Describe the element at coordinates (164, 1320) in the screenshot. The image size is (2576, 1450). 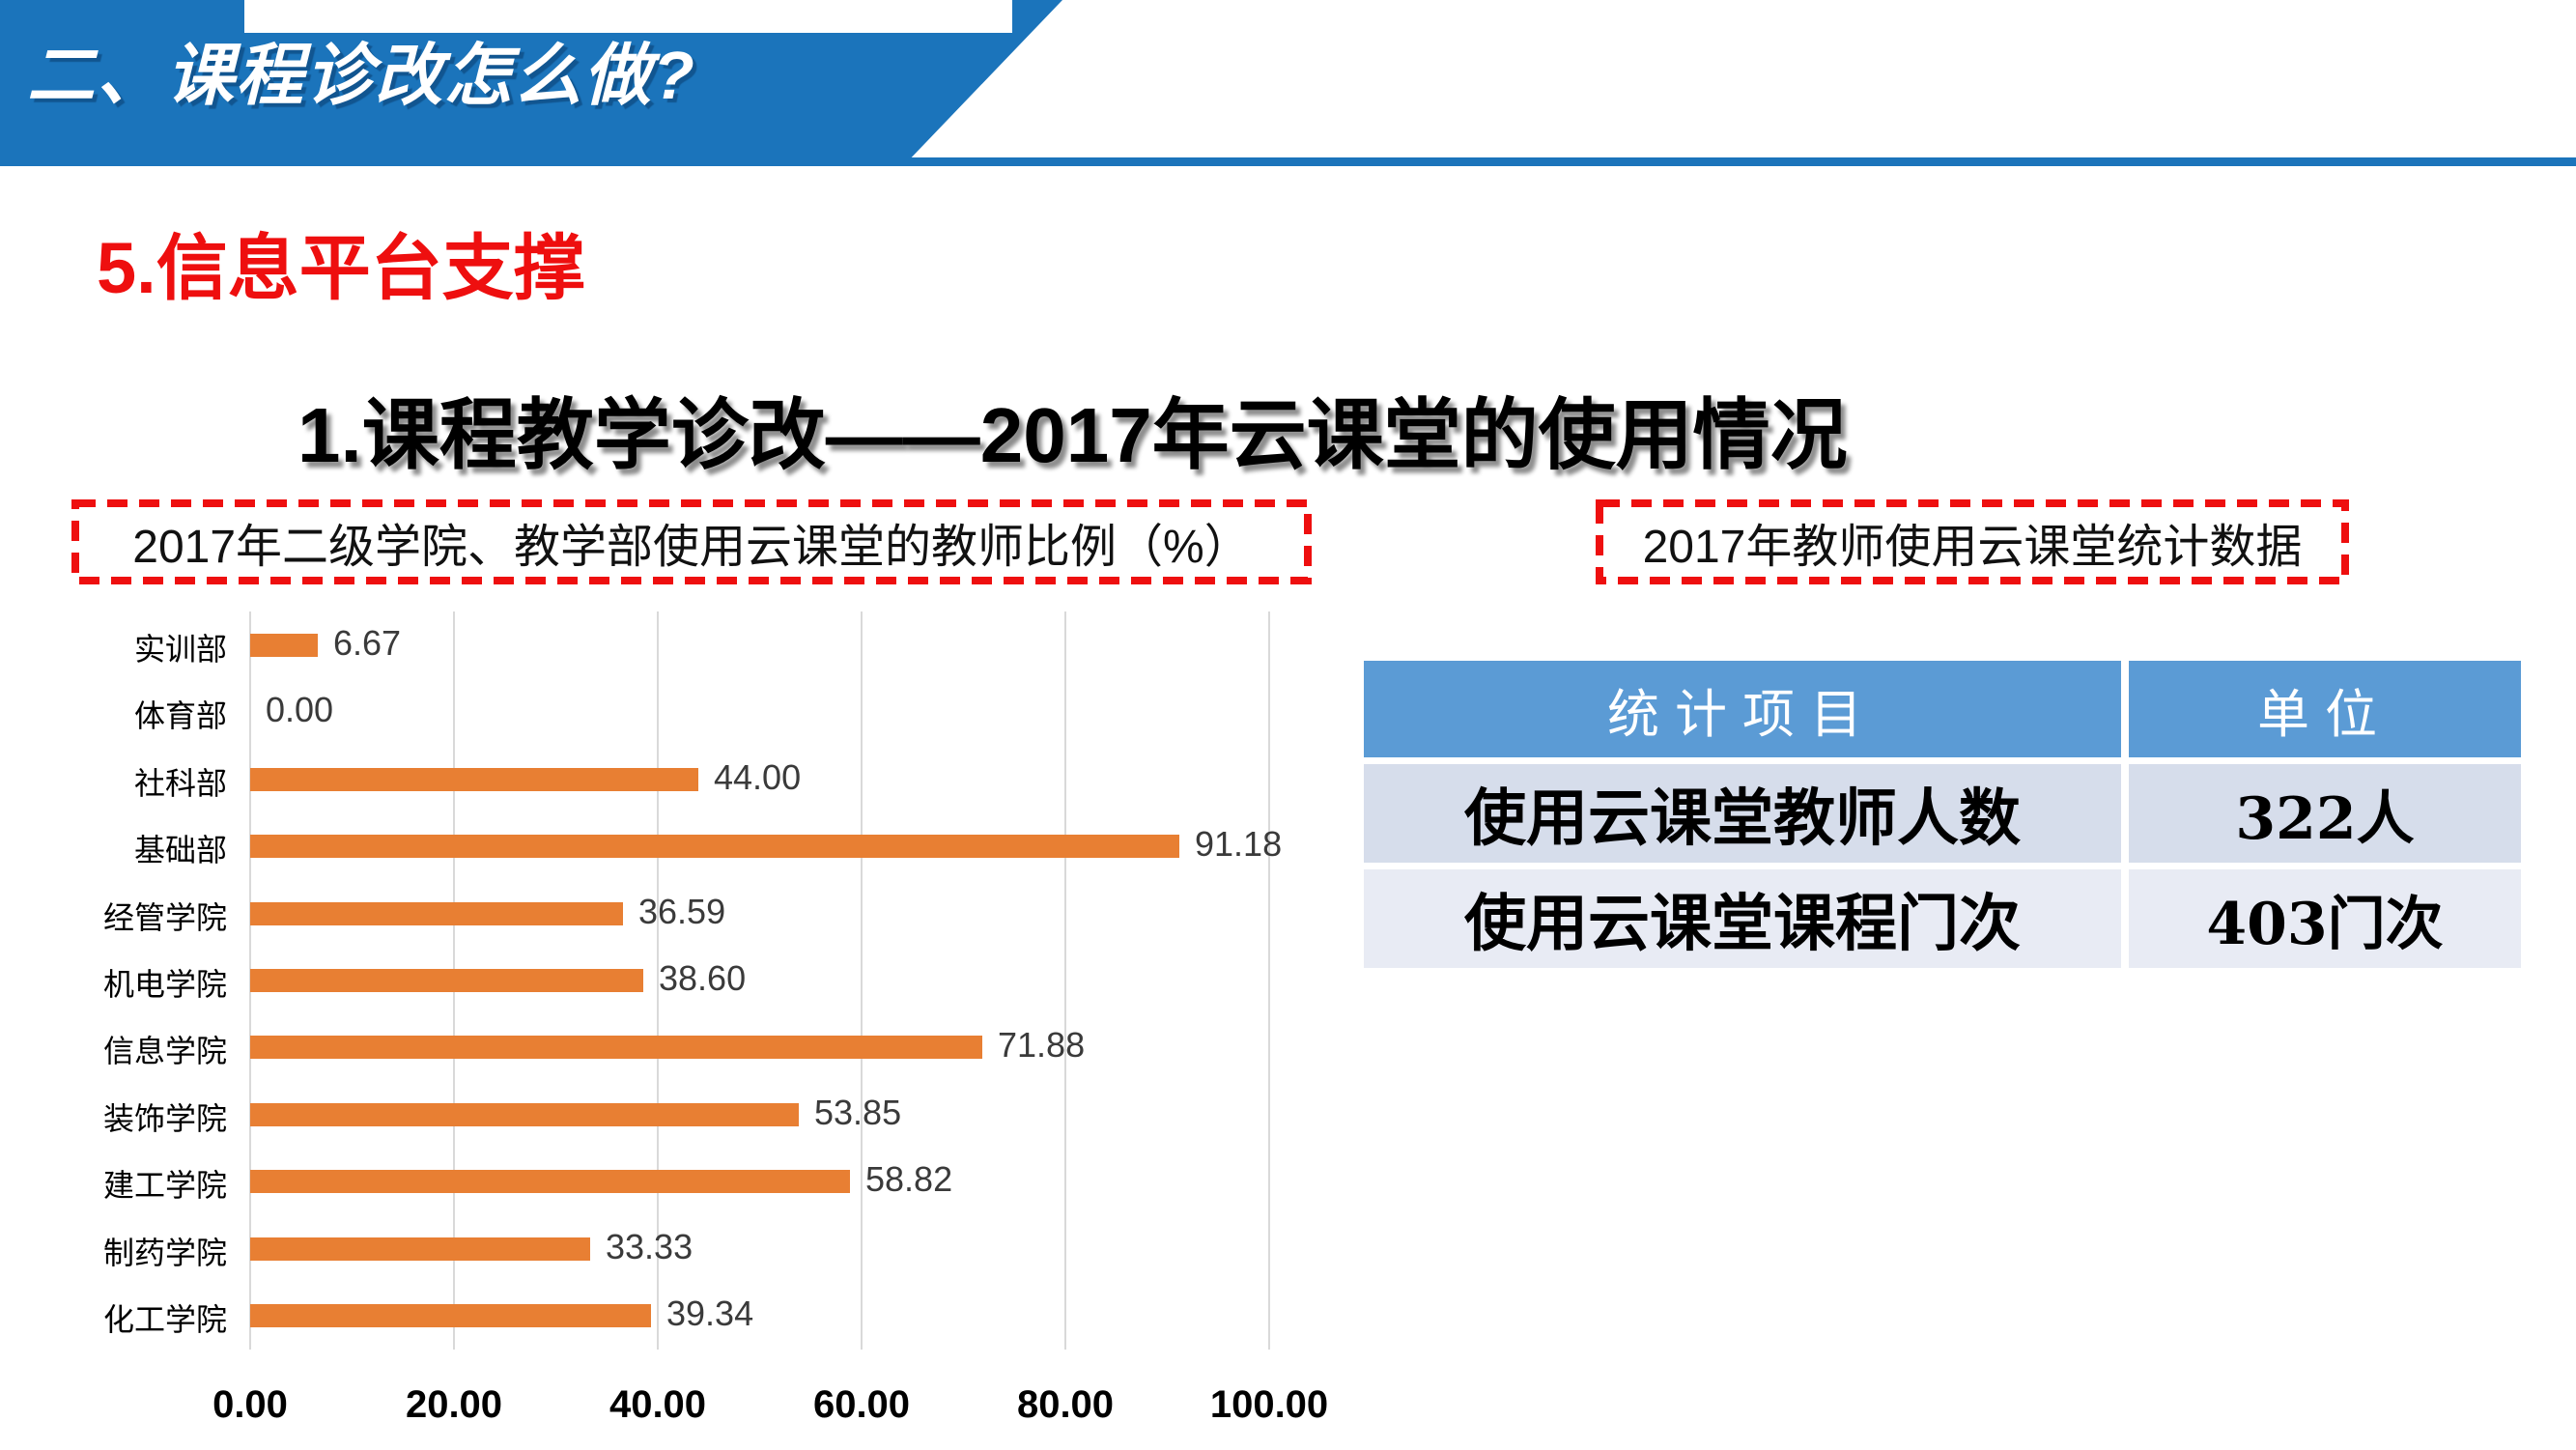
I see `category-label: 化工学院` at that location.